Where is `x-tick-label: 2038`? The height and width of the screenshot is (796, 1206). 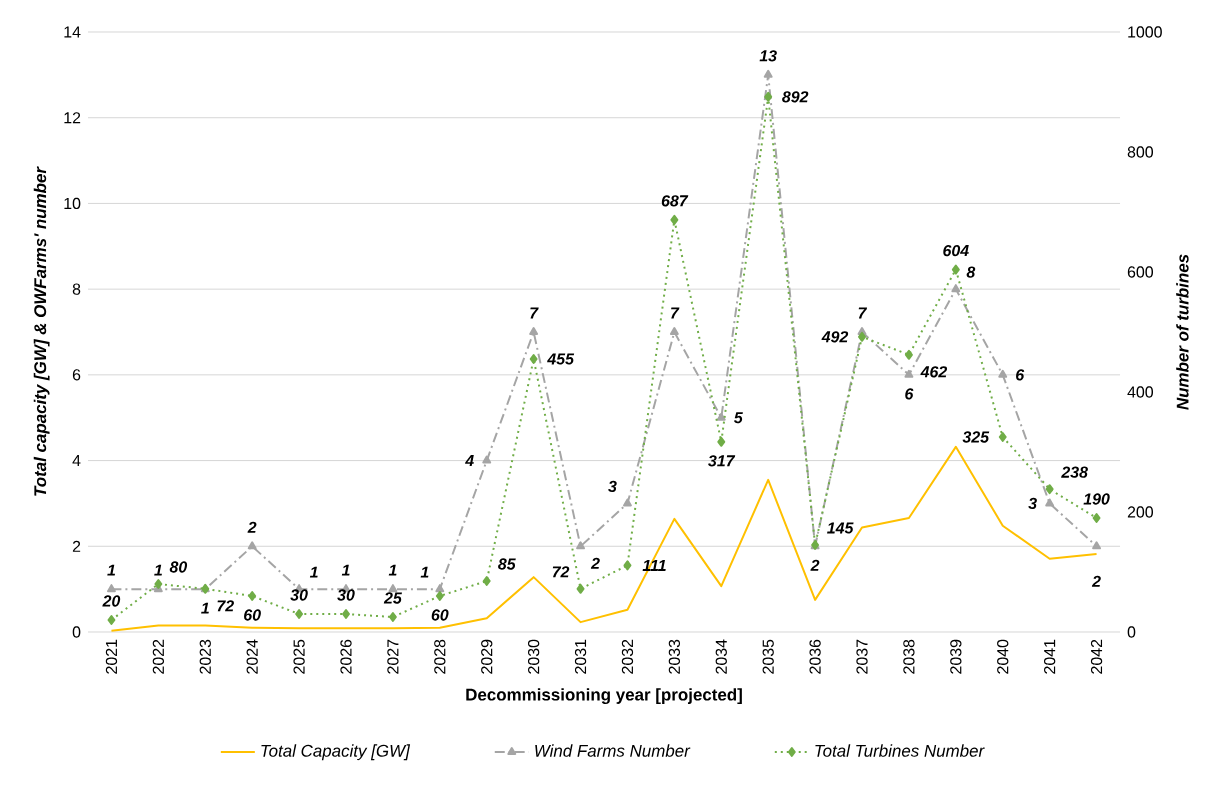 x-tick-label: 2038 is located at coordinates (909, 656).